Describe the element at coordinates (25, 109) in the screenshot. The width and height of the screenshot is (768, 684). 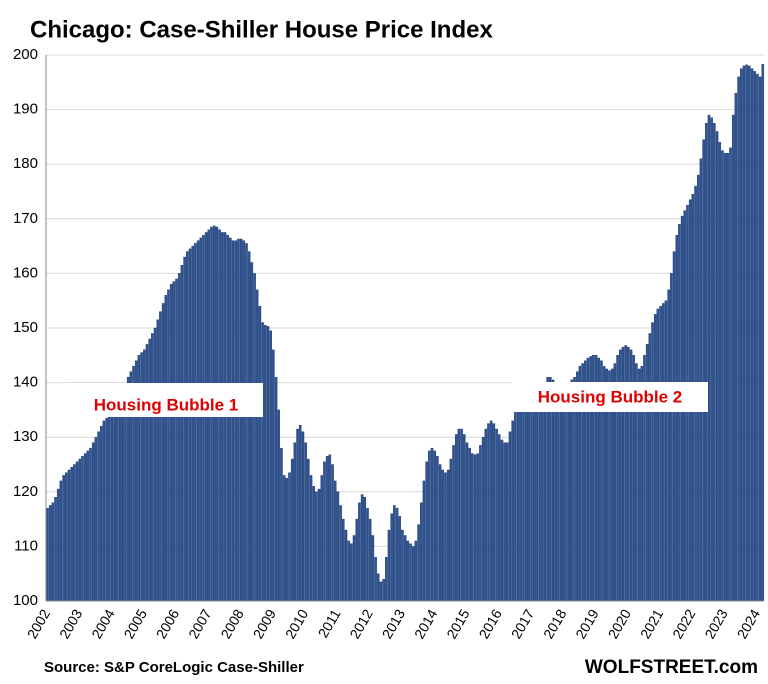
I see `y-tick-label: 190` at that location.